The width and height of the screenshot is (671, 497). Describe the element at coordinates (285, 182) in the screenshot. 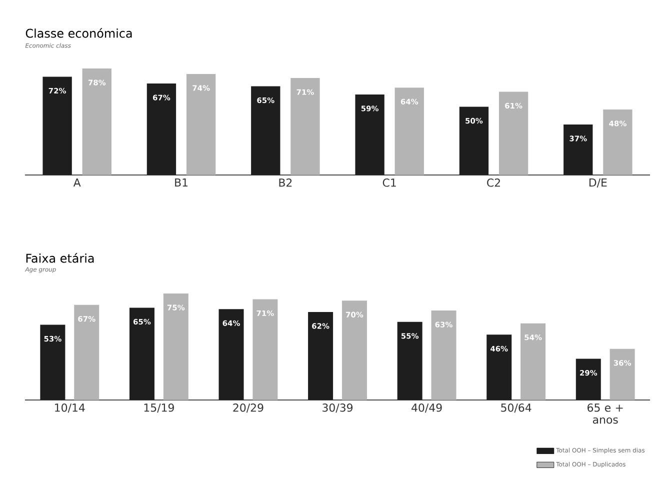

I see `x-tick-label: B2` at that location.